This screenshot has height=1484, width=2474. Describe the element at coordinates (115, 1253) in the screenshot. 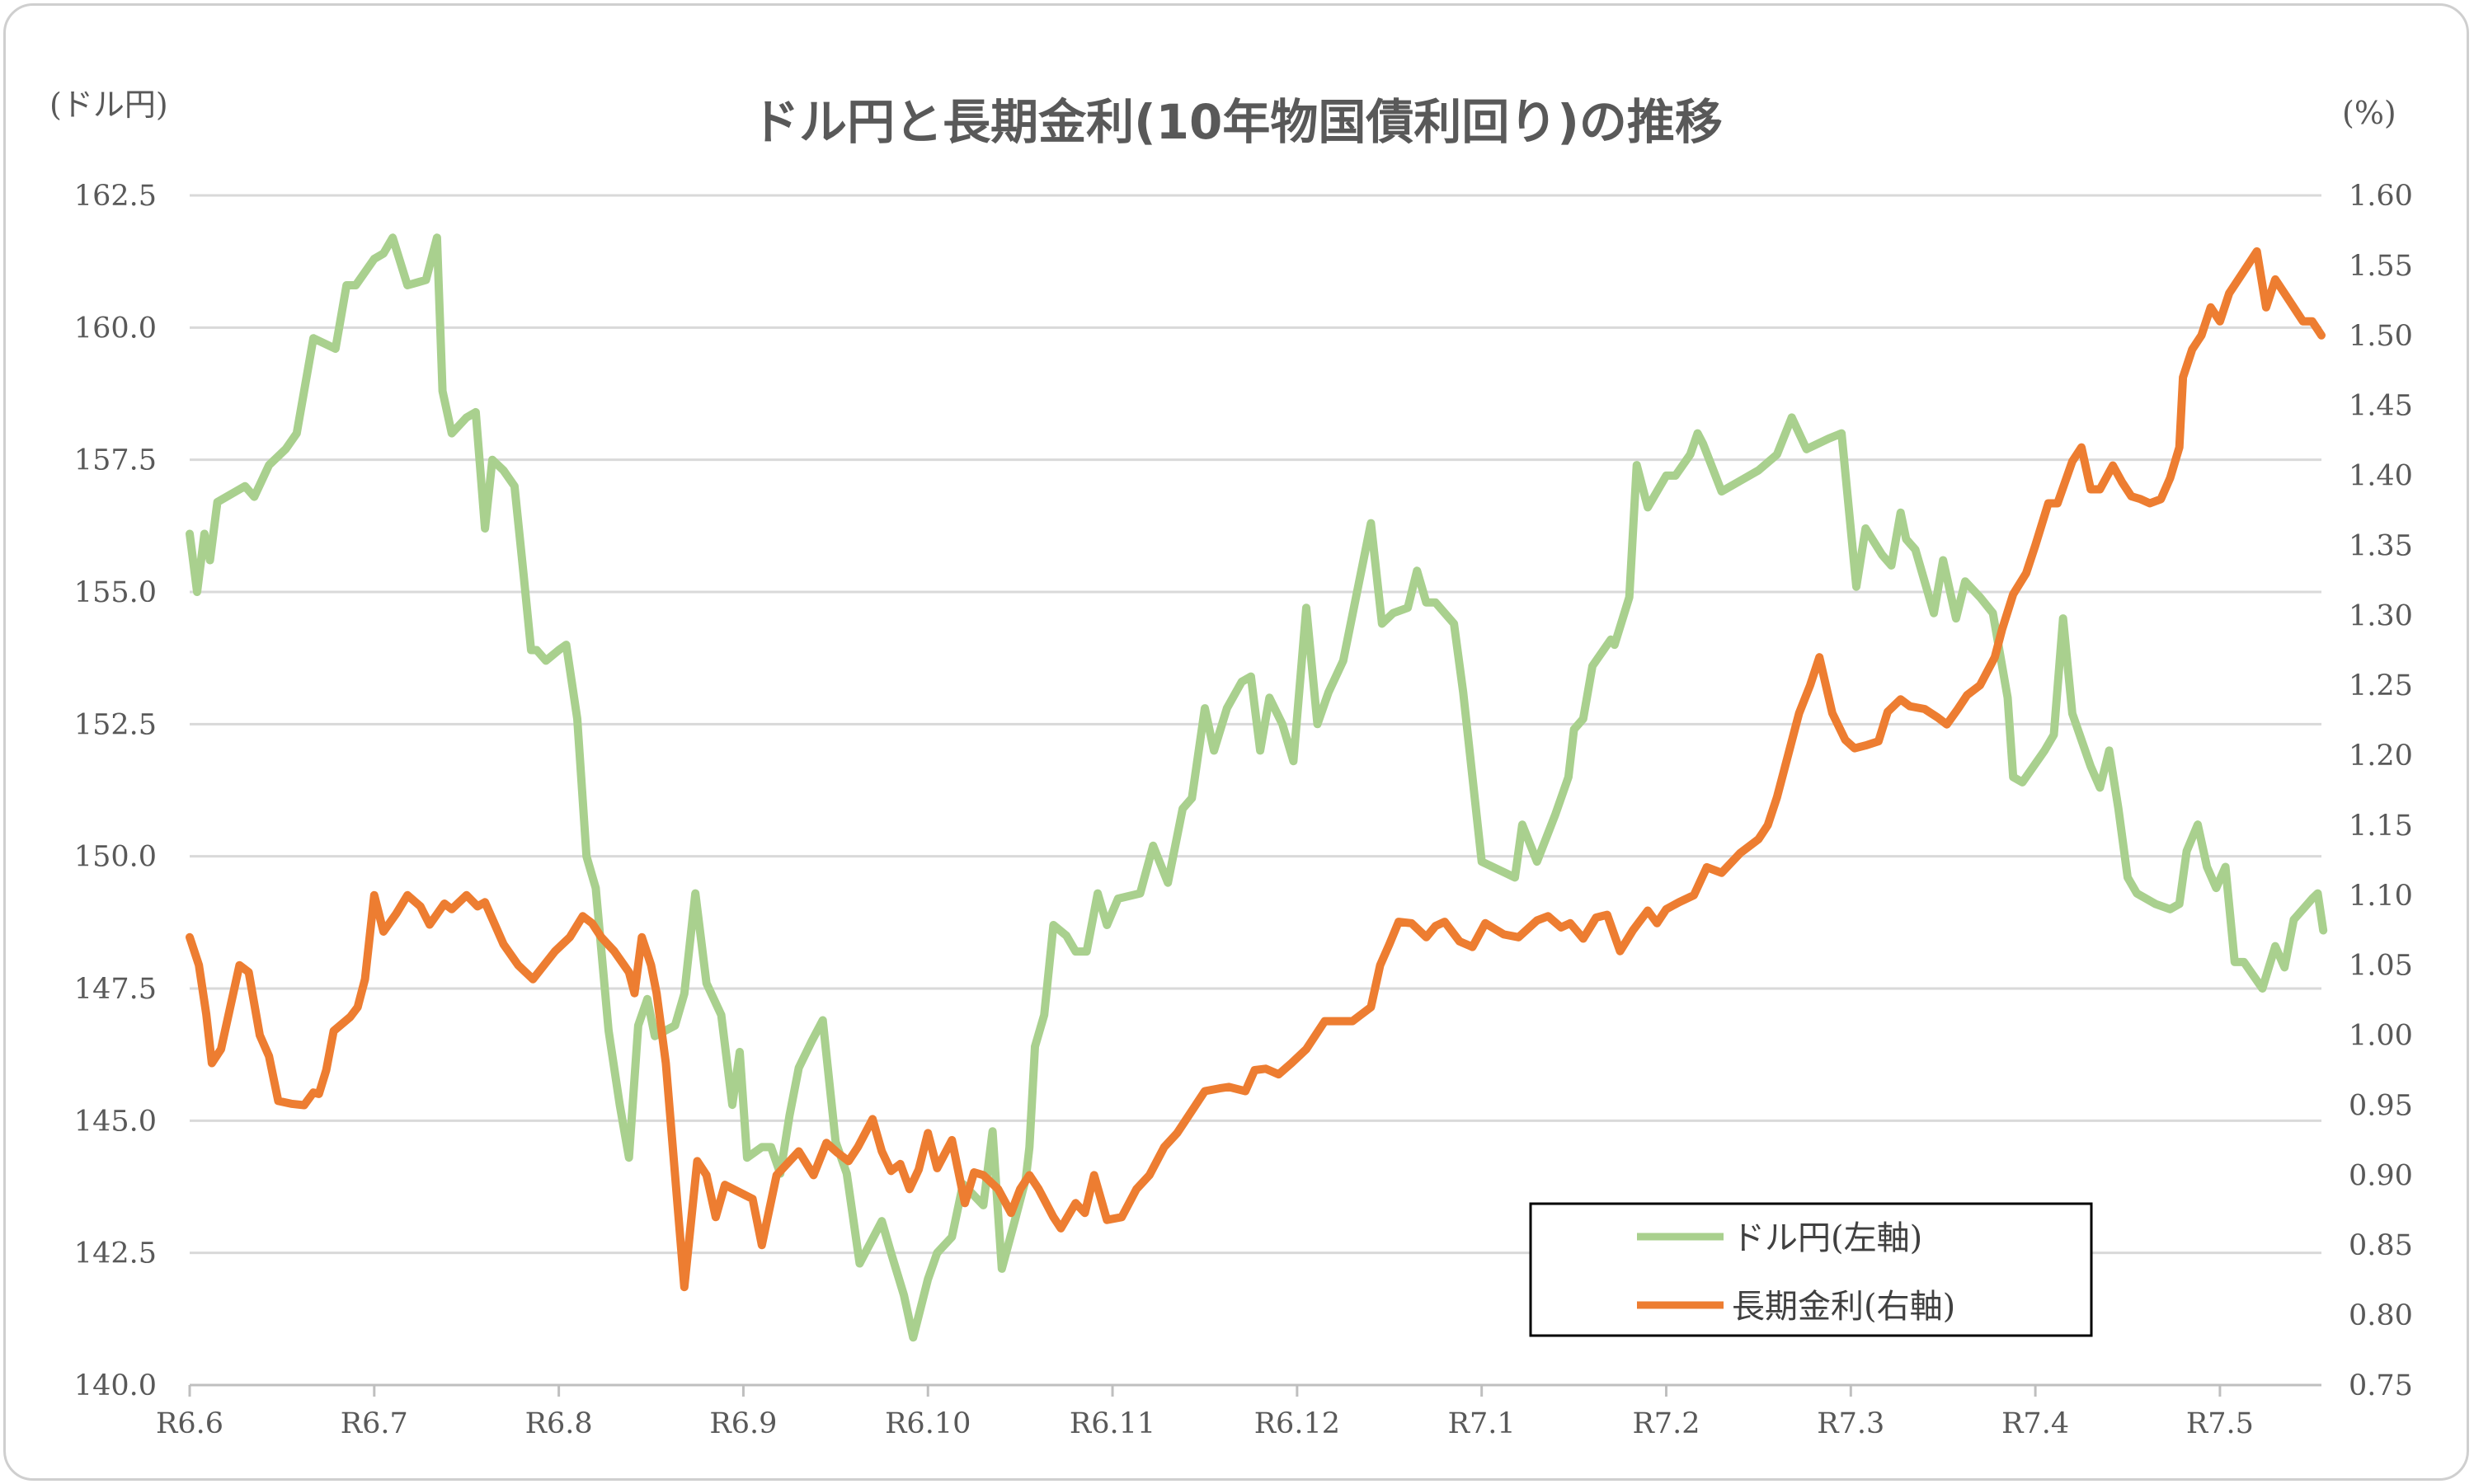

I see `left-tick-label: 142.5` at that location.